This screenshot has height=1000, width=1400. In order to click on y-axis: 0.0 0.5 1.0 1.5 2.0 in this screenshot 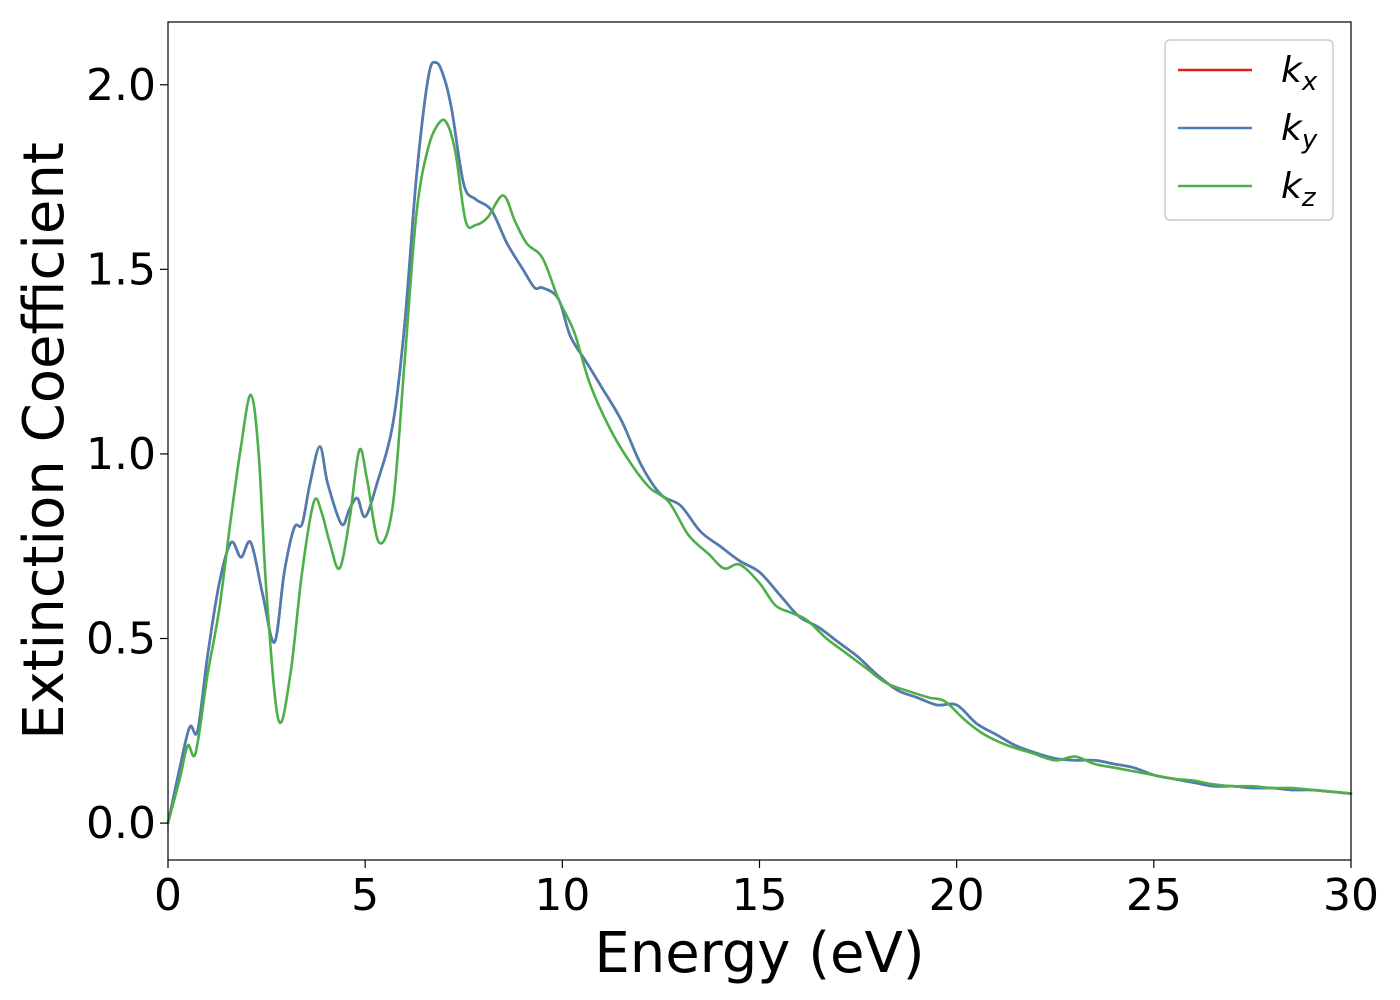, I will do `click(127, 454)`.